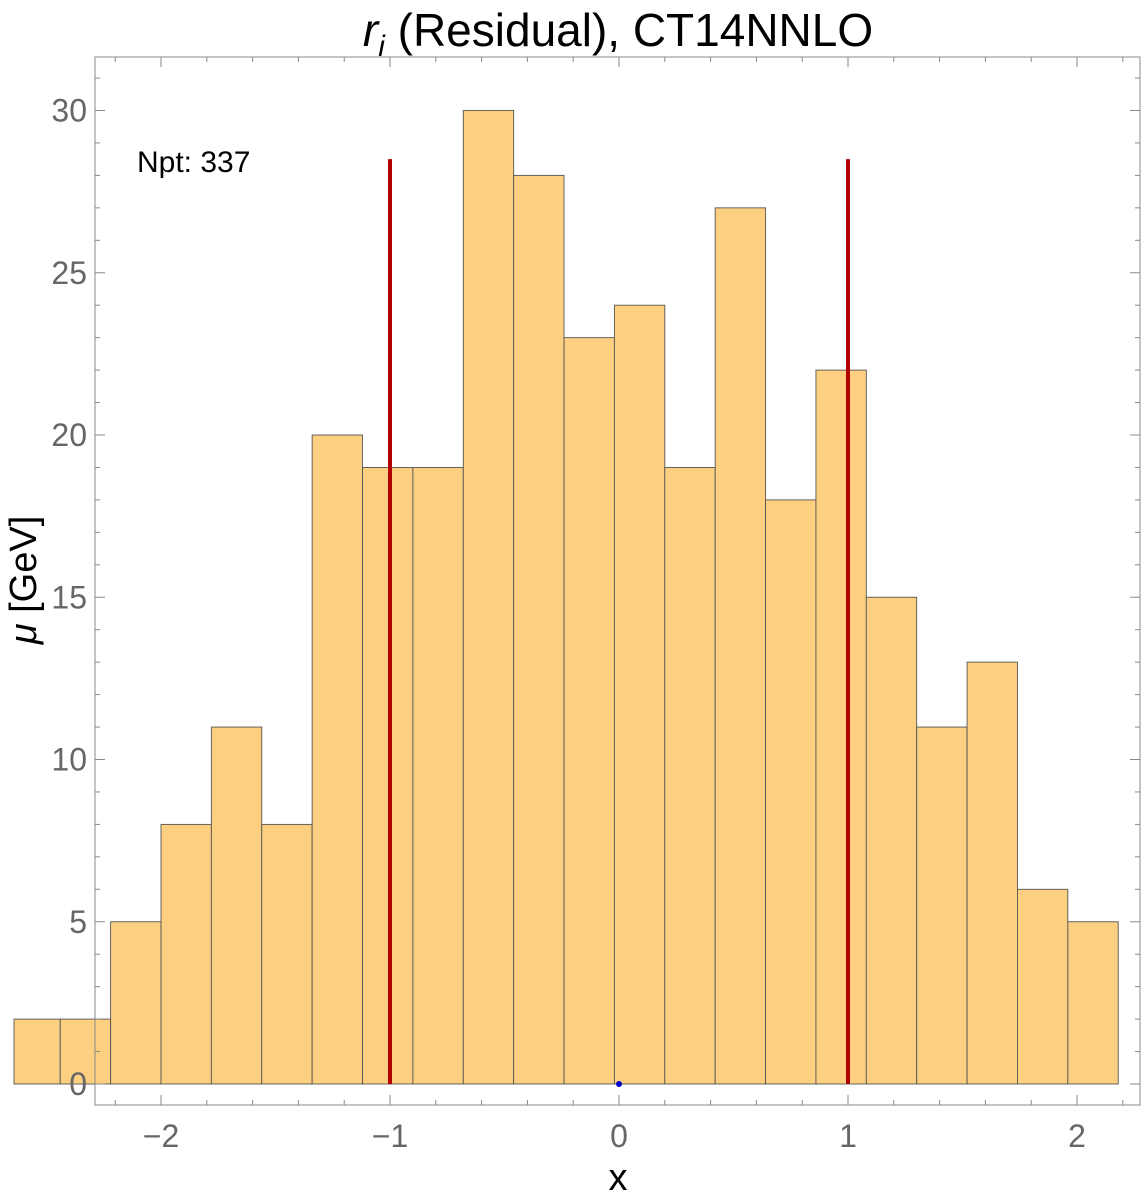 The image size is (1146, 1200). Describe the element at coordinates (69, 435) in the screenshot. I see `y-tick-label: 20` at that location.